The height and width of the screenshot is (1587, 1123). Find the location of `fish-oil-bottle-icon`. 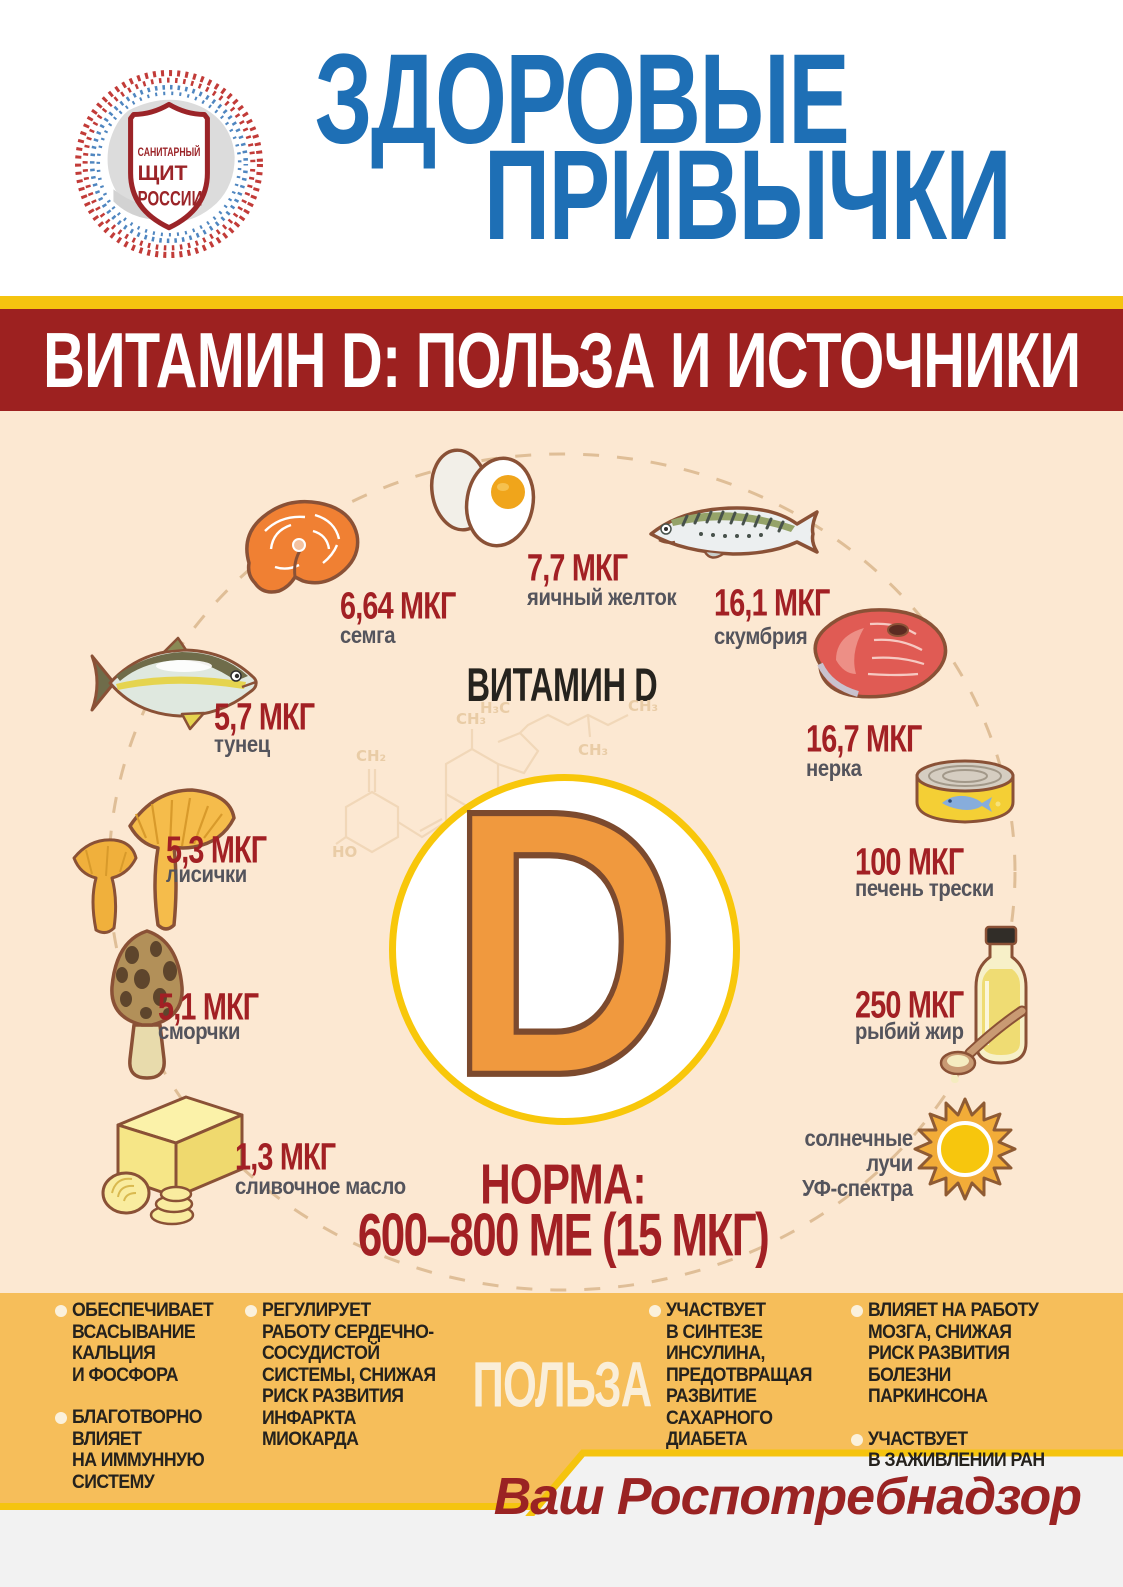

fish-oil-bottle-icon is located at coordinates (983, 1005).